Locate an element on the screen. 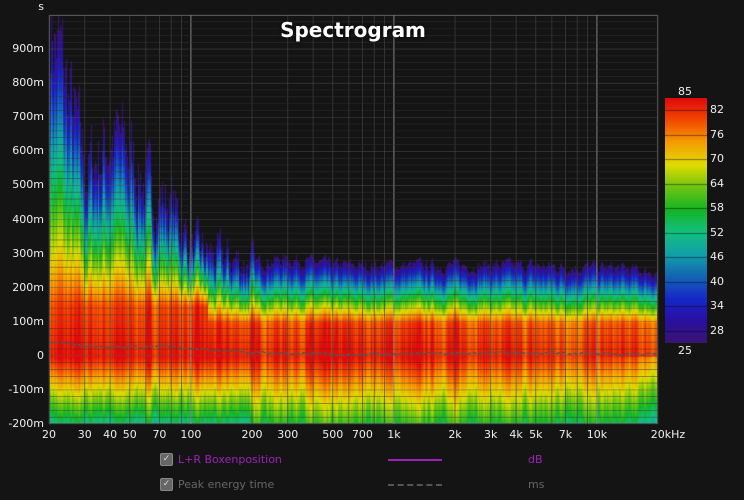 This screenshot has width=744, height=500. x-tick-label: 2k is located at coordinates (455, 434).